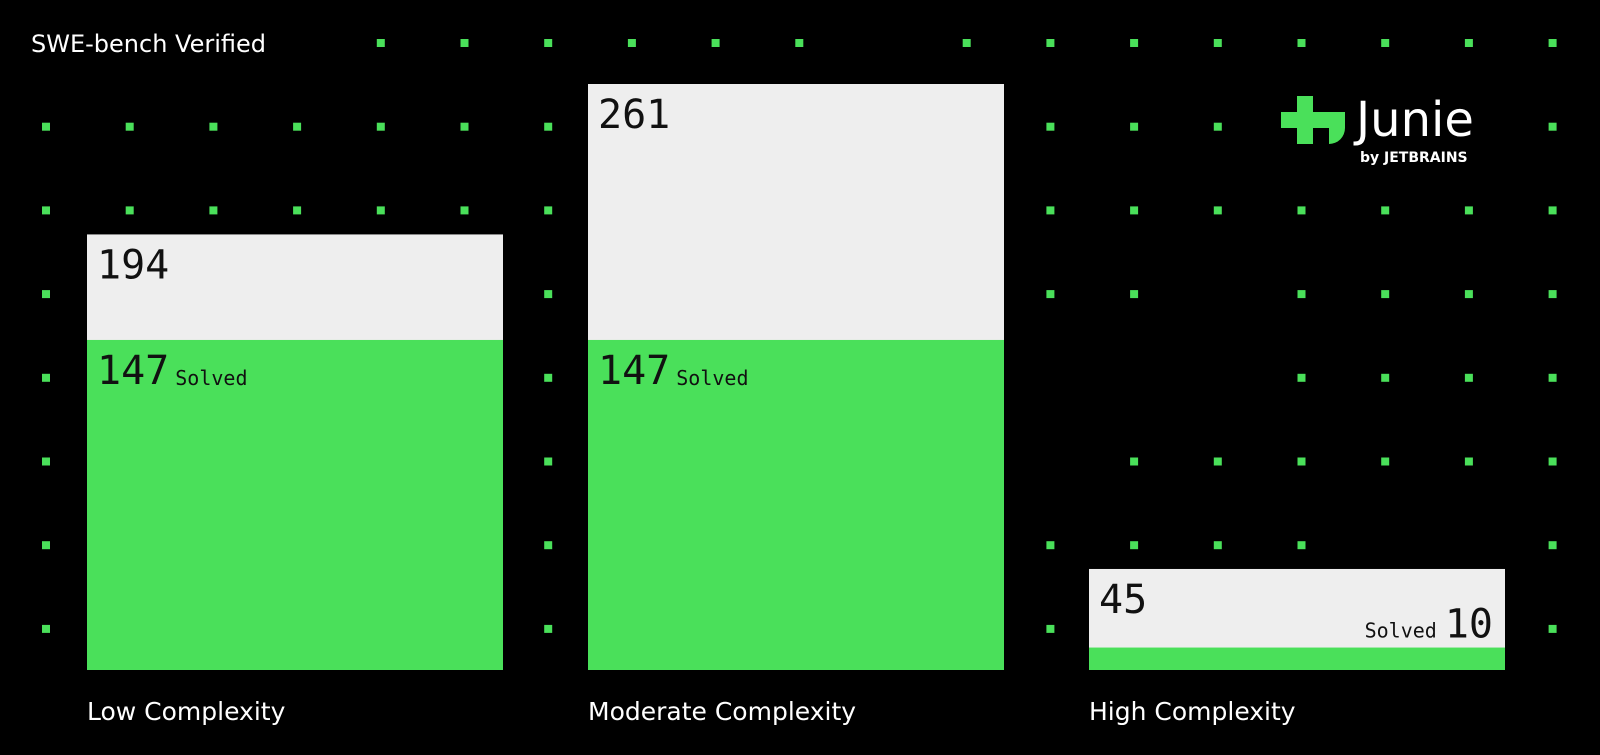 This screenshot has width=1600, height=755. Describe the element at coordinates (148, 44) in the screenshot. I see `chart-title: SWE-bench Verified` at that location.